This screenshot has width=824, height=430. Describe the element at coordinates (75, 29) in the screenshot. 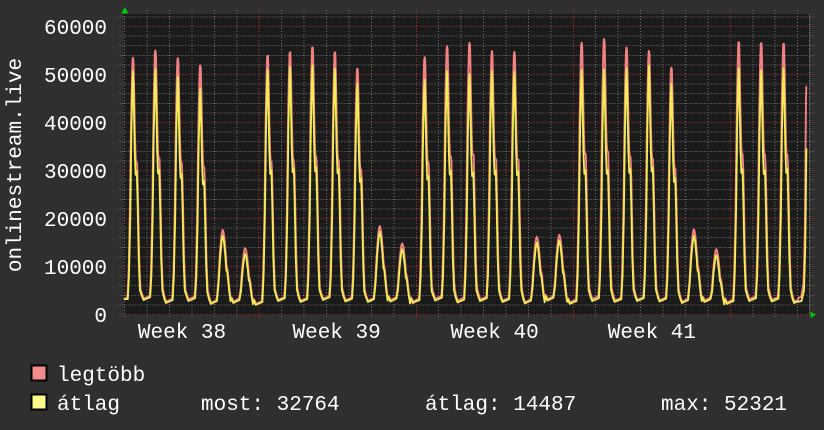

I see `svg-text: 60000` at that location.